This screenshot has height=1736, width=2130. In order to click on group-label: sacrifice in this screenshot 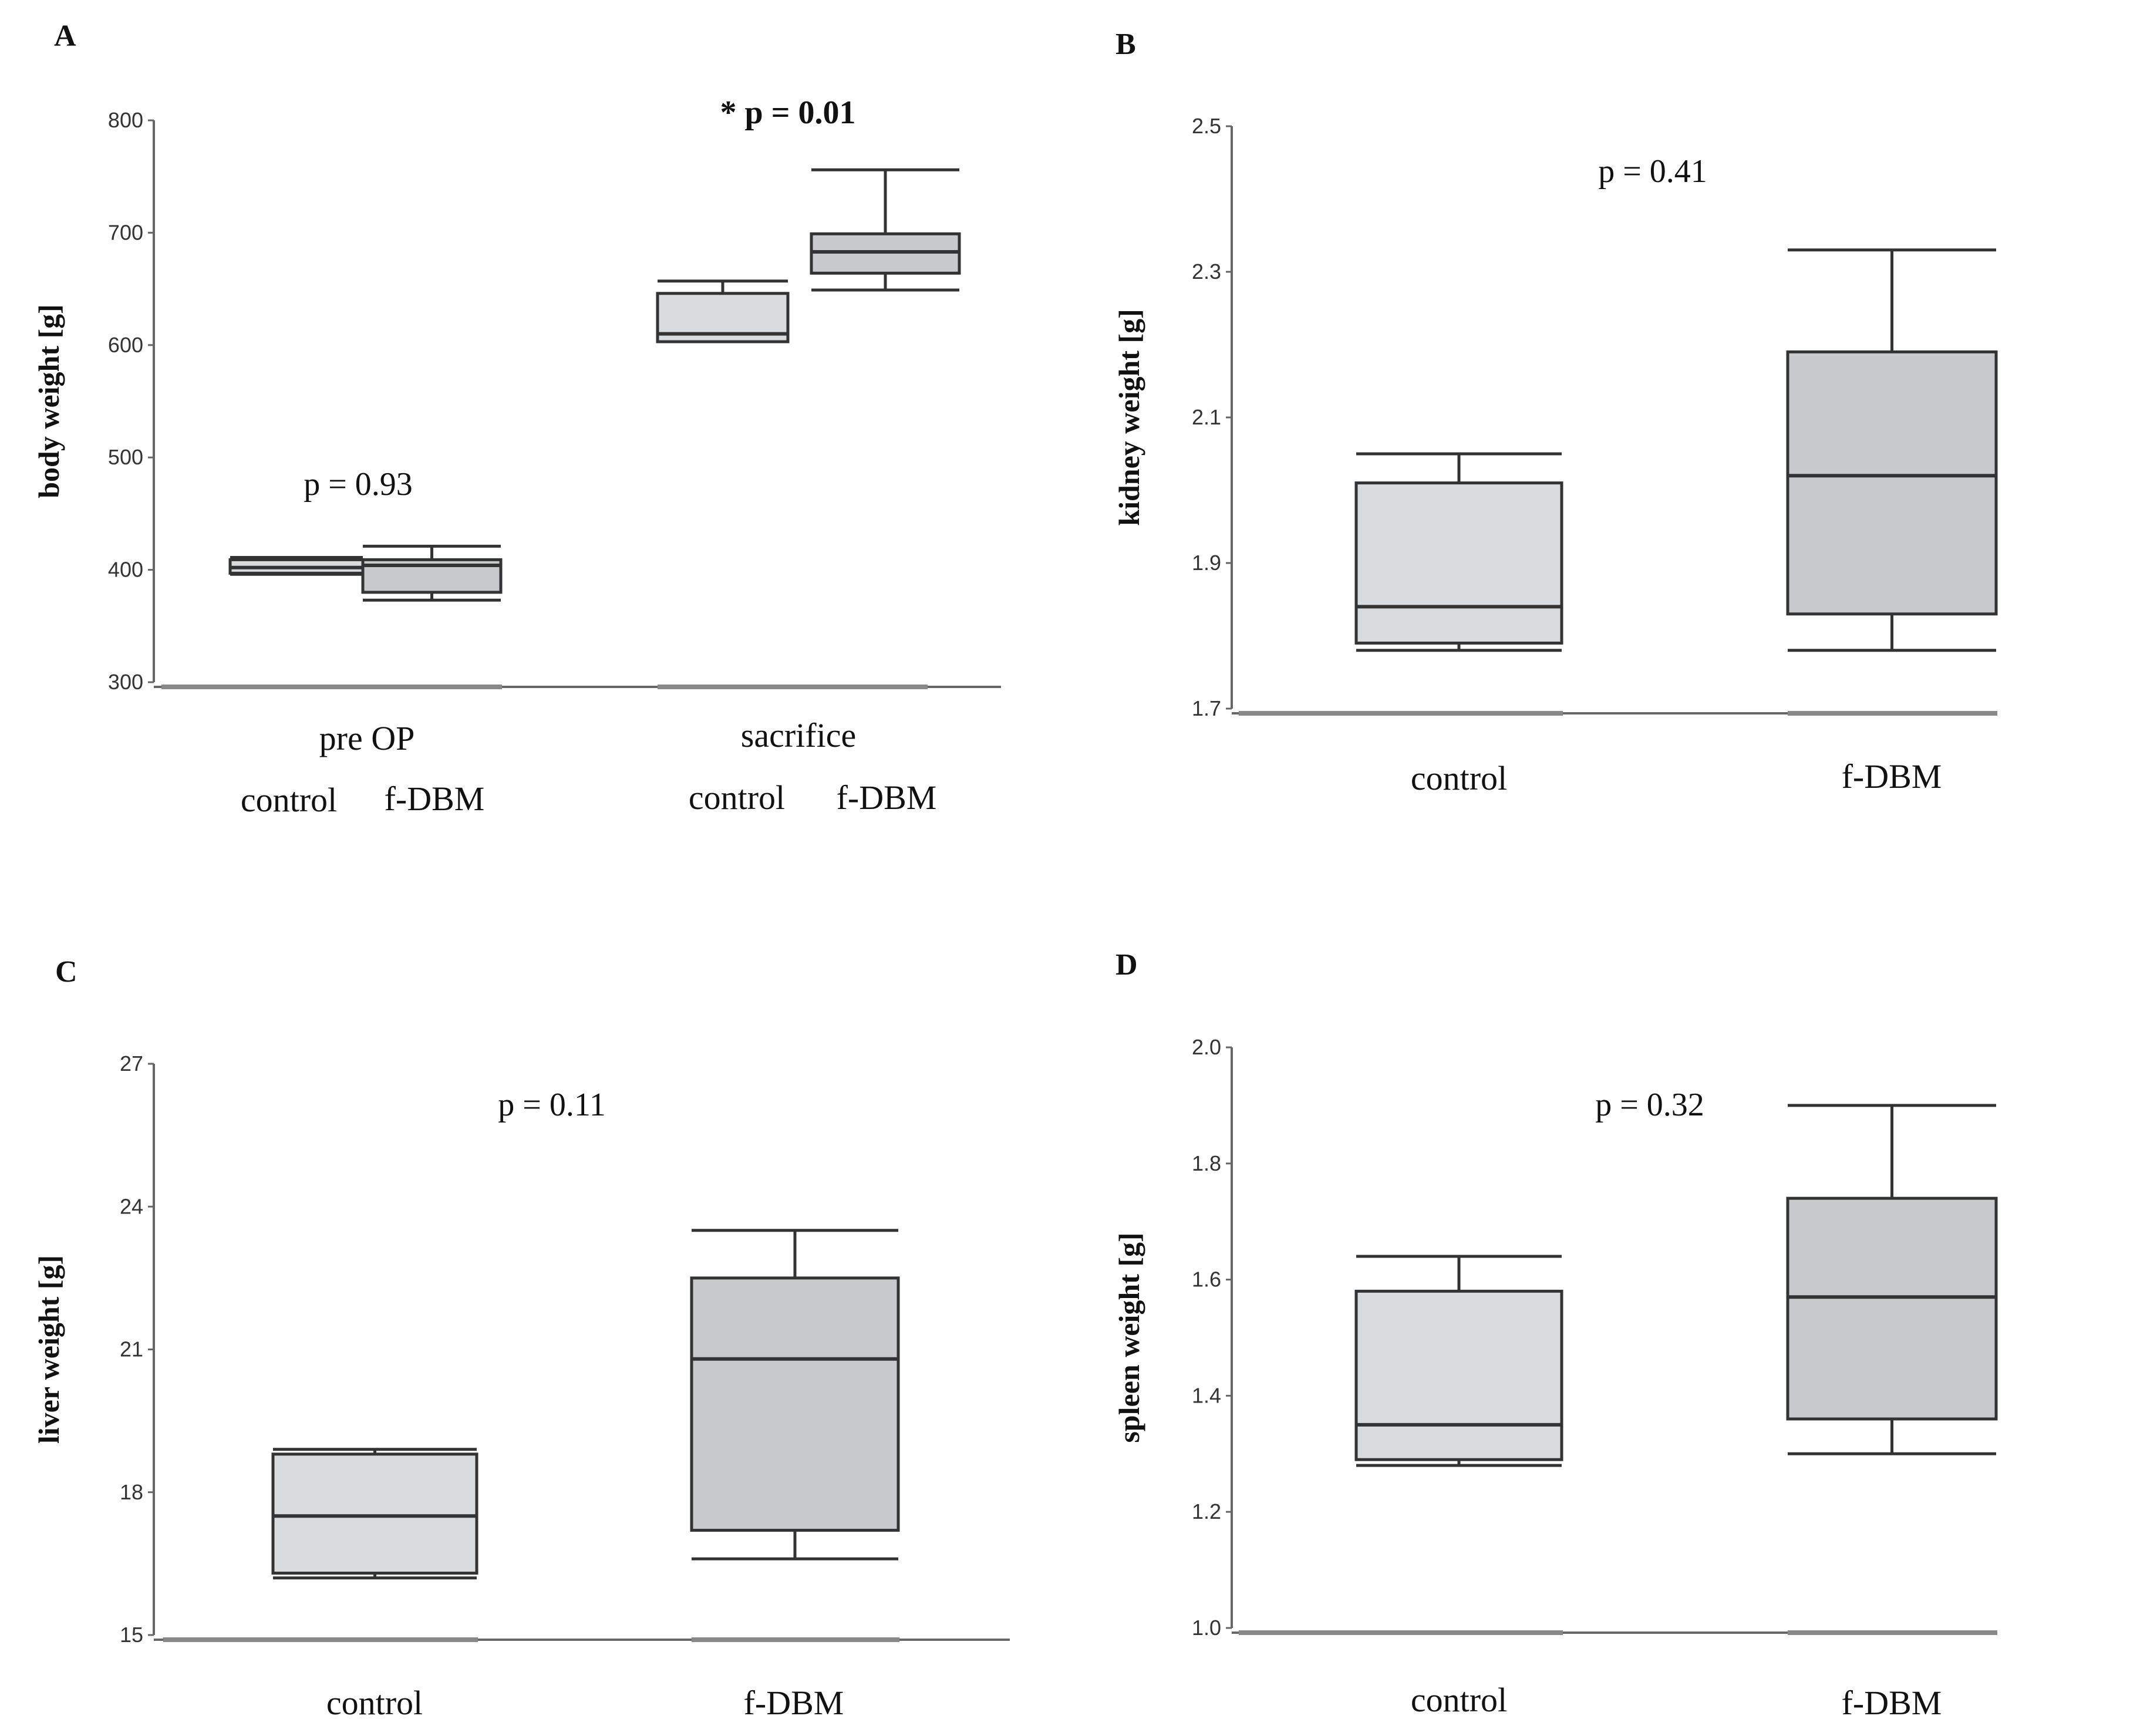, I will do `click(799, 735)`.